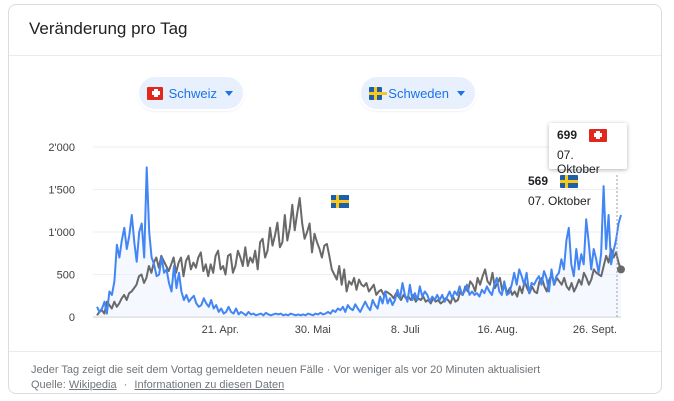  I want to click on source-link-wikipedia: Wikipedia, so click(92, 385).